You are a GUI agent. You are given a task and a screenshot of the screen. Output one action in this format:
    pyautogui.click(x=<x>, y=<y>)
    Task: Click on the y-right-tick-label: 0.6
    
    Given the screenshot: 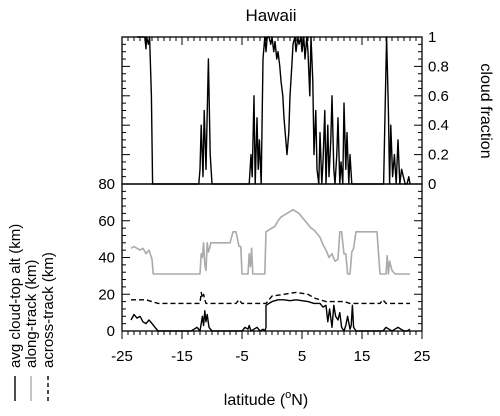 What is the action you would take?
    pyautogui.click(x=438, y=96)
    